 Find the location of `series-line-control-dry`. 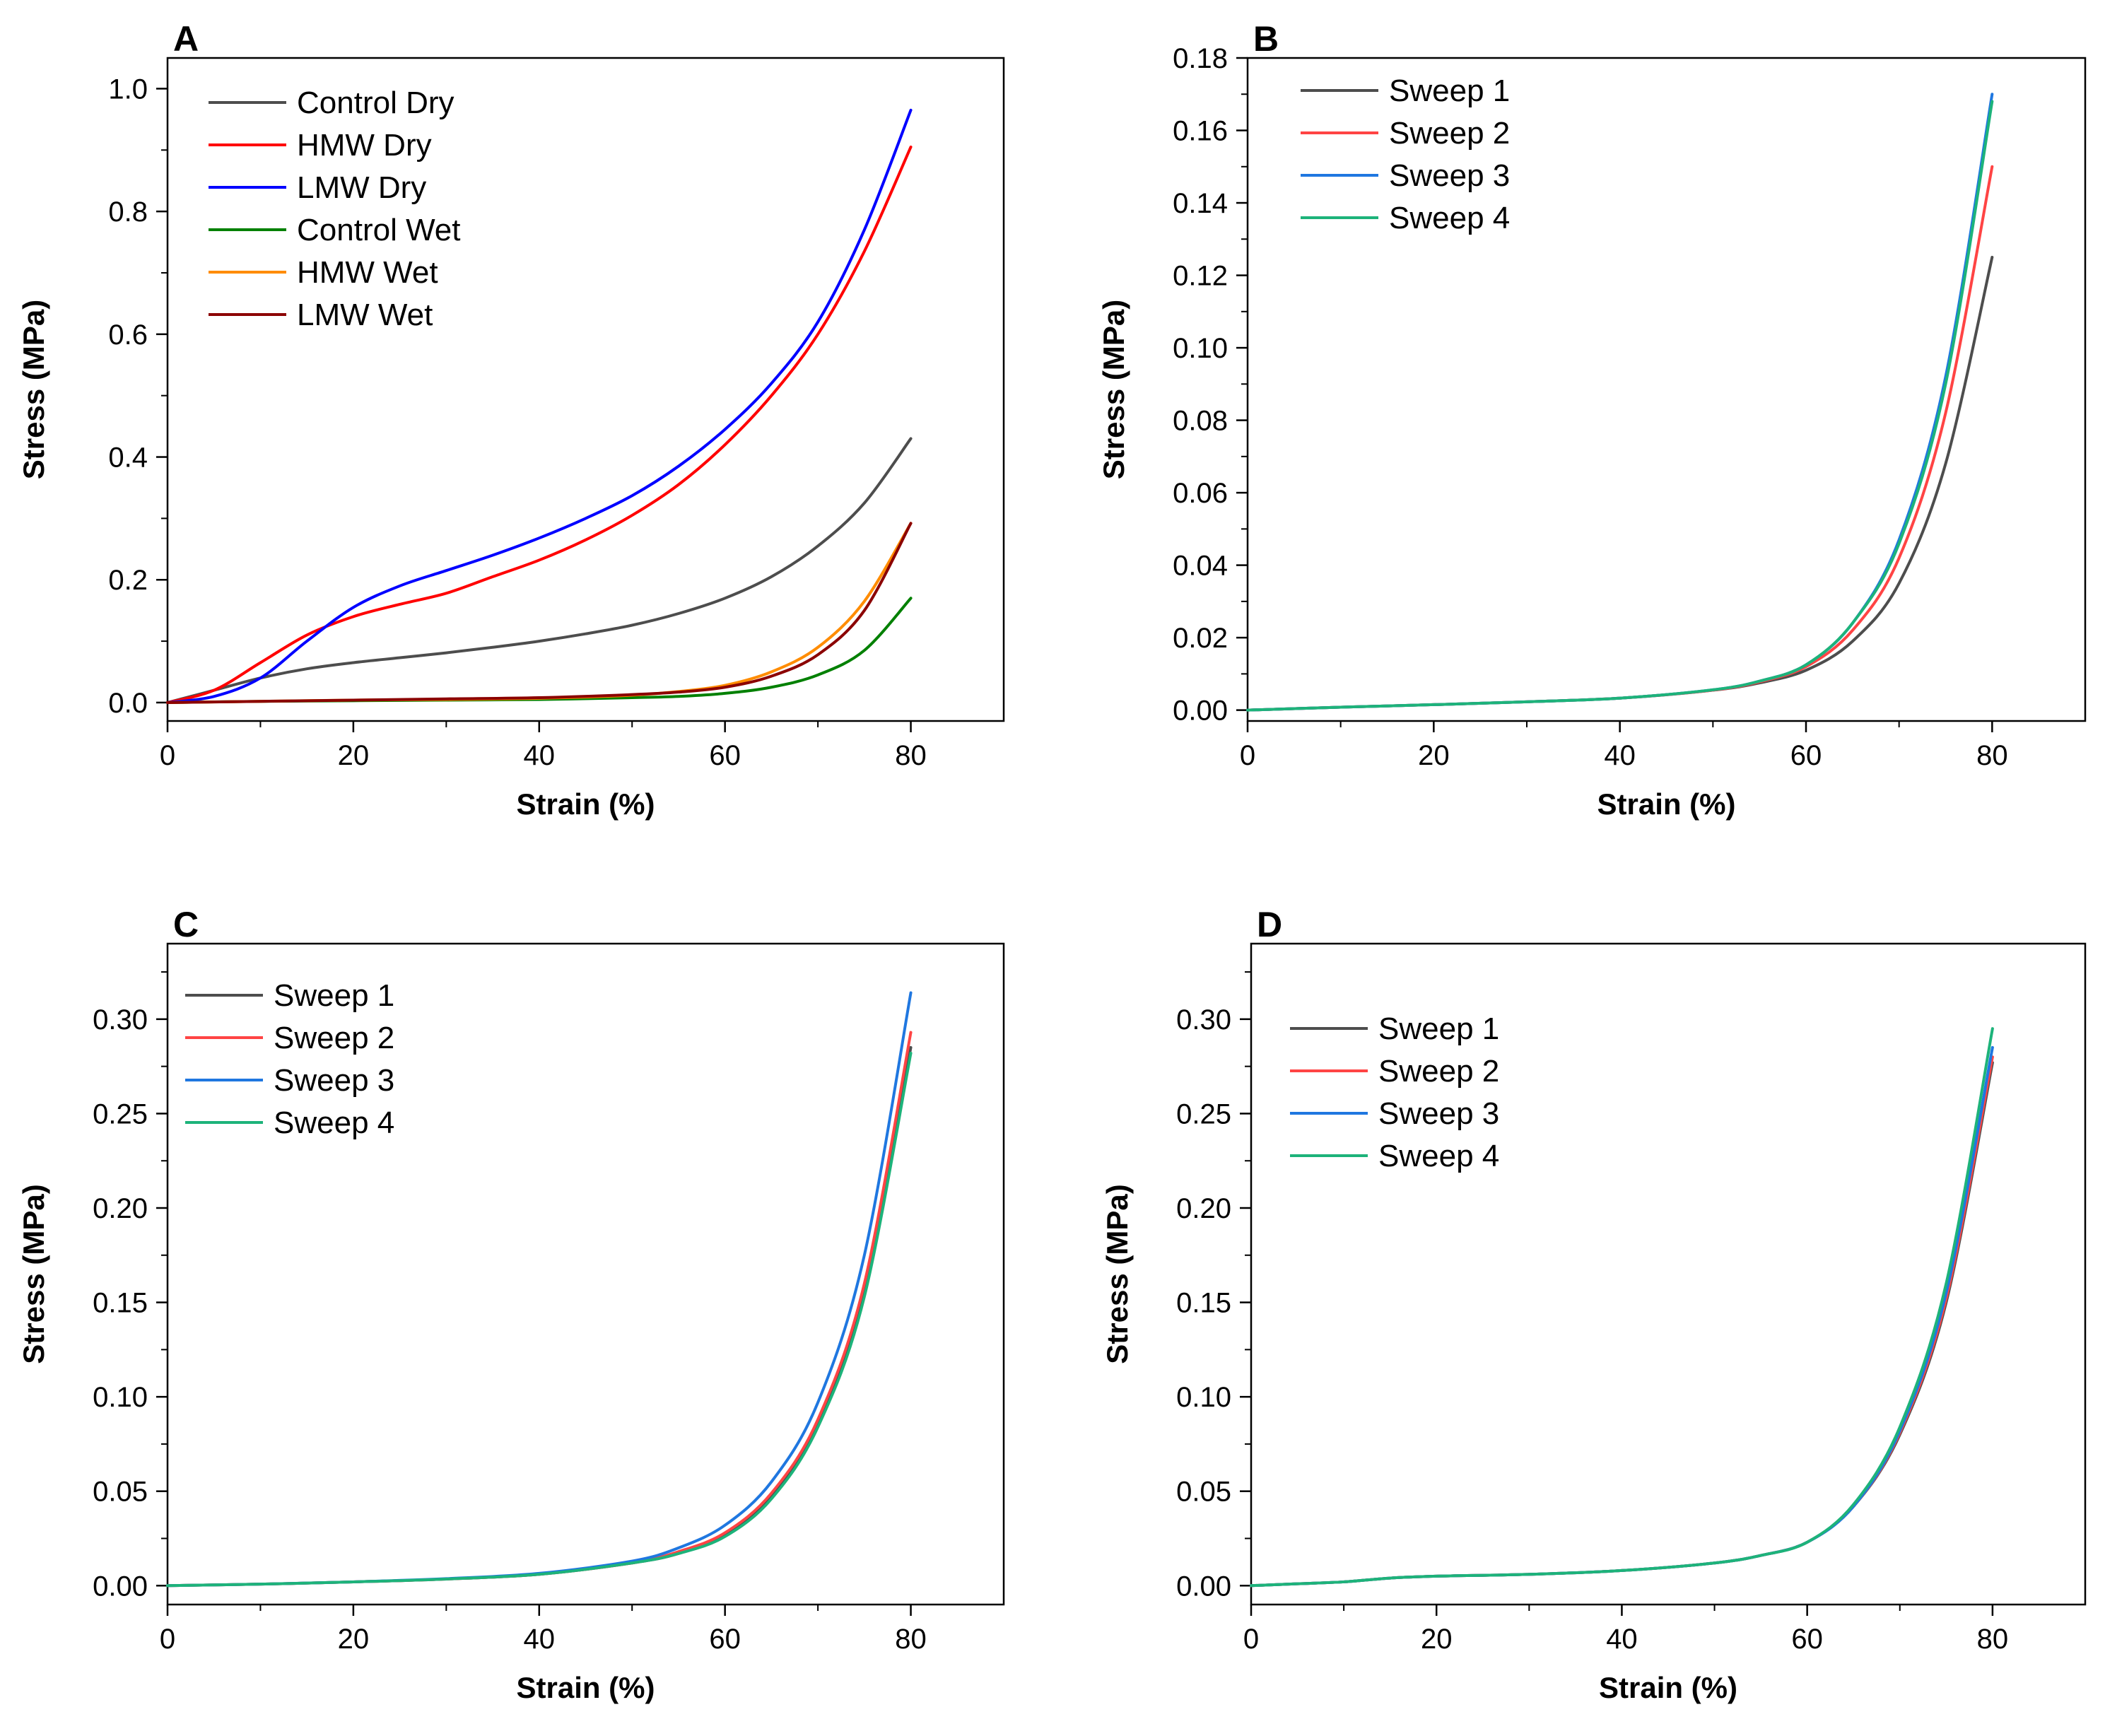

series-line-control-dry is located at coordinates (539, 570).